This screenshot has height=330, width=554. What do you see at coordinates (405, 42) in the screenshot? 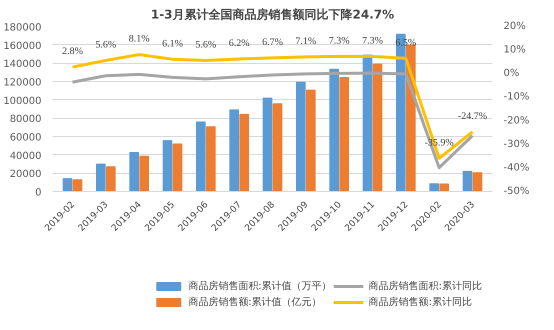
I see `data-label: 6.5%` at bounding box center [405, 42].